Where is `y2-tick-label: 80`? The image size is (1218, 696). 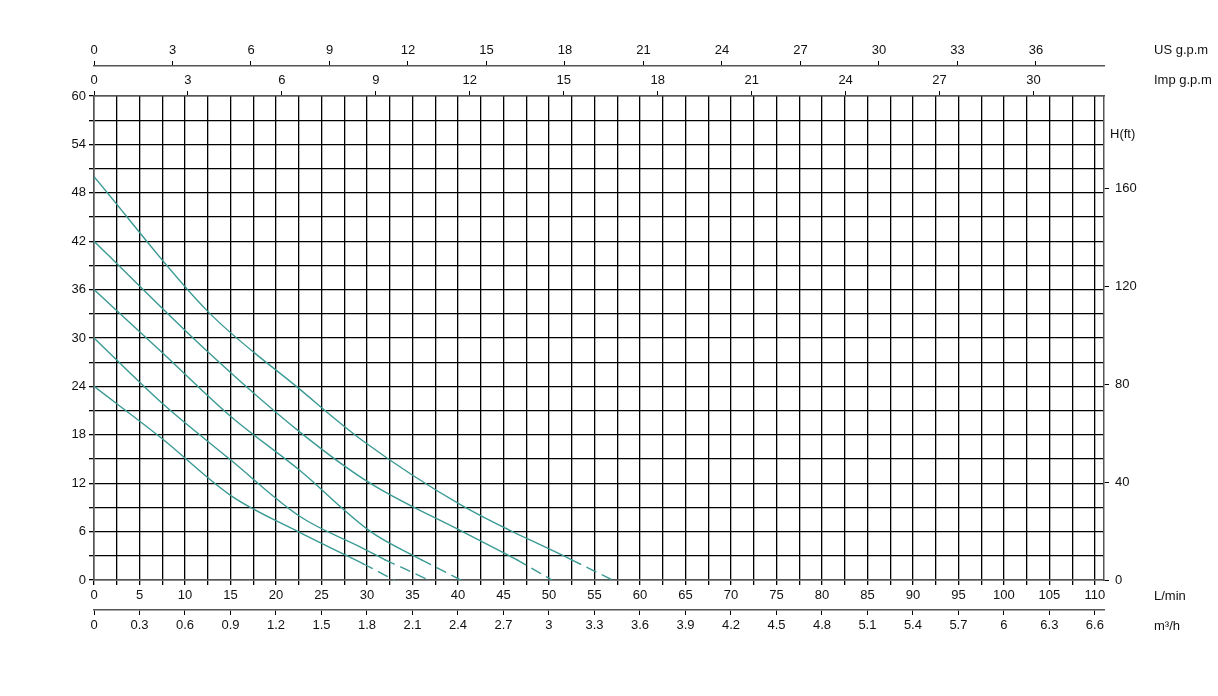 y2-tick-label: 80 is located at coordinates (1122, 384).